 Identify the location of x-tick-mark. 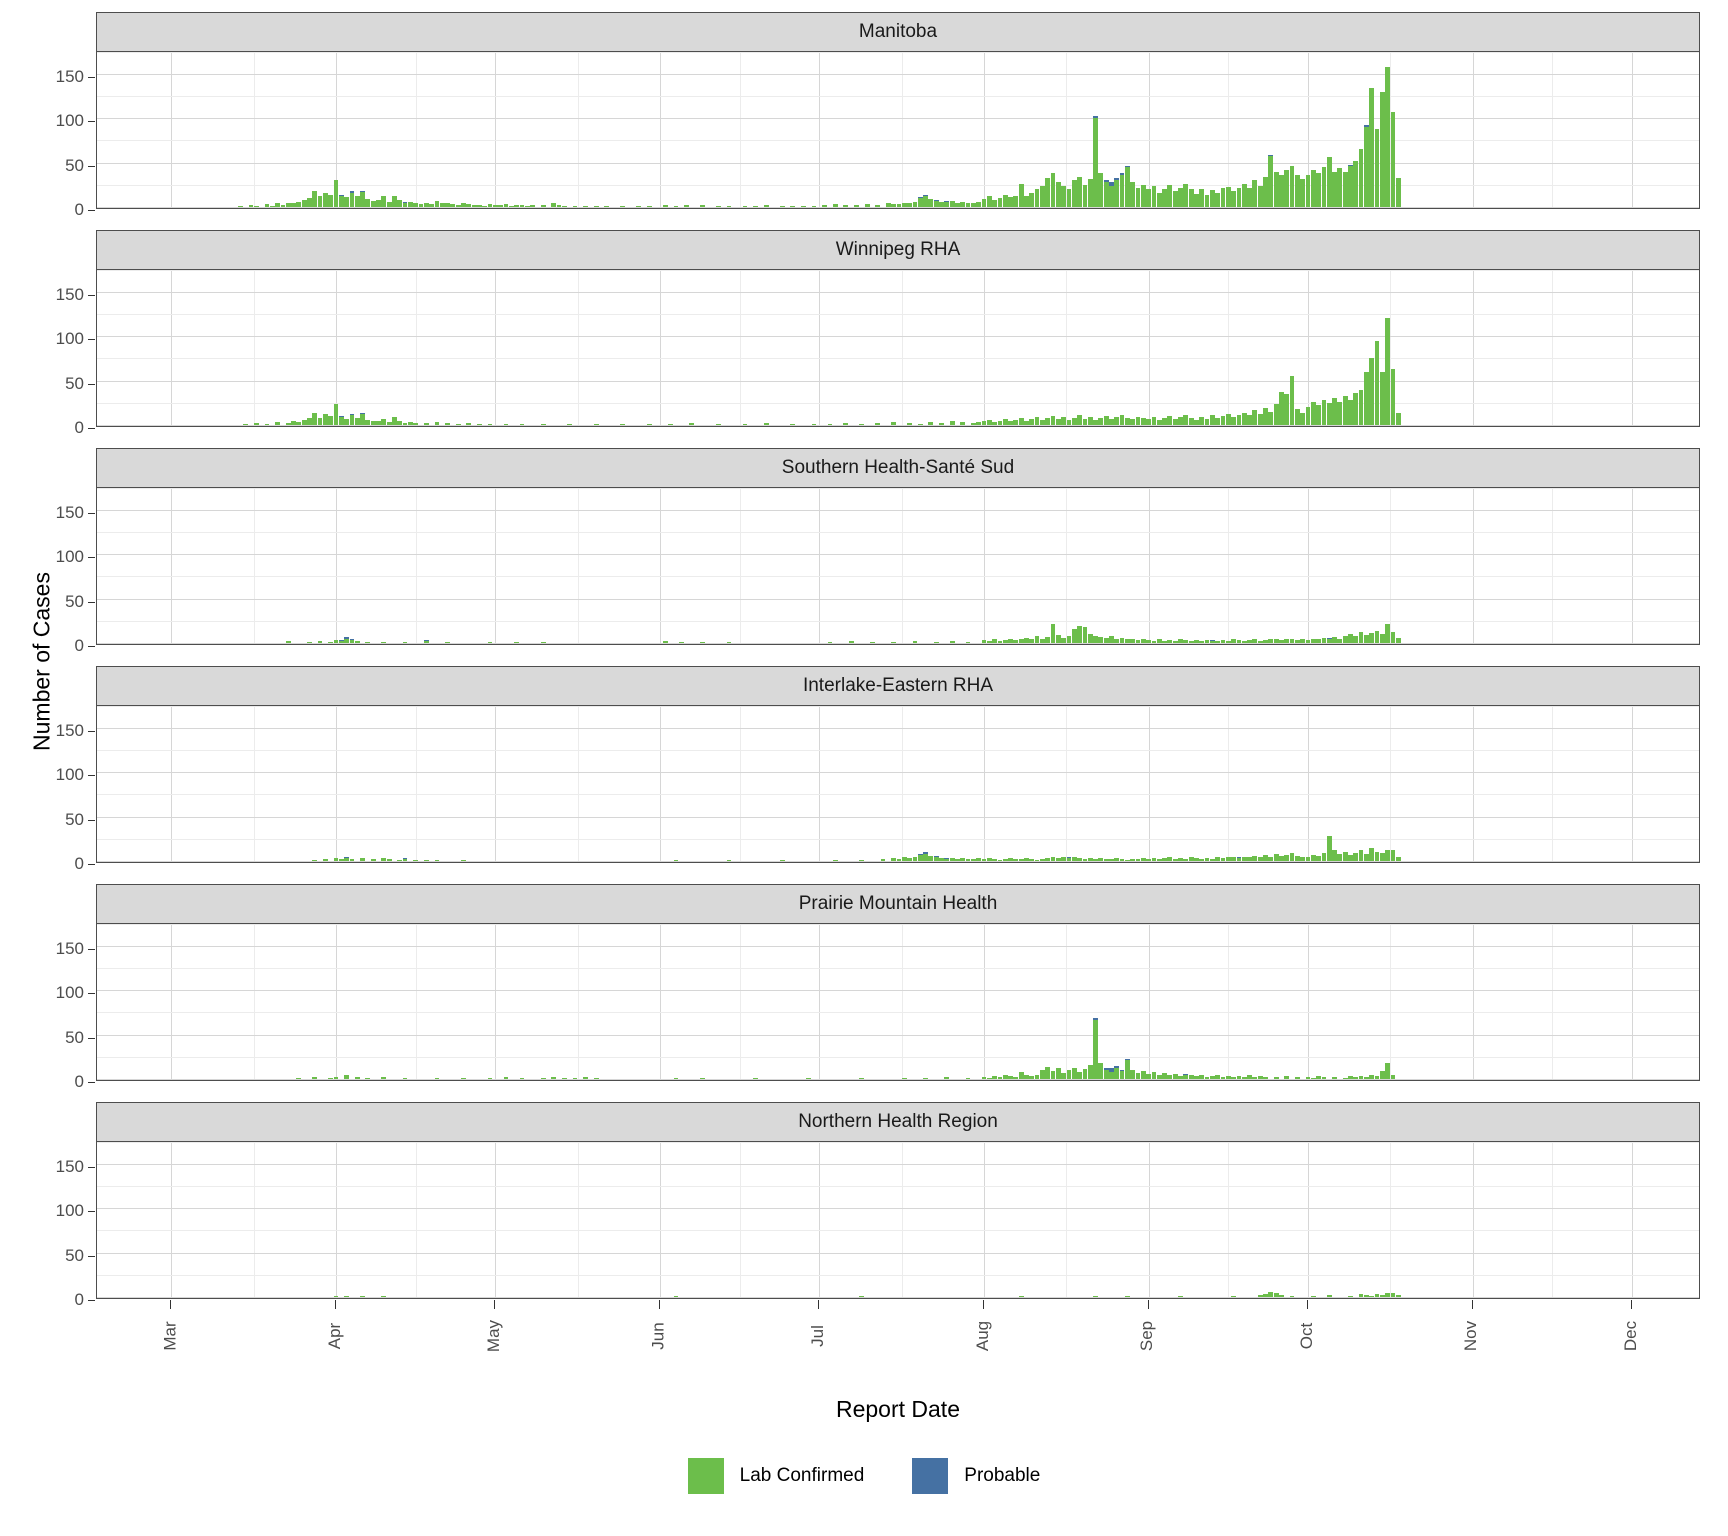
(495, 1304).